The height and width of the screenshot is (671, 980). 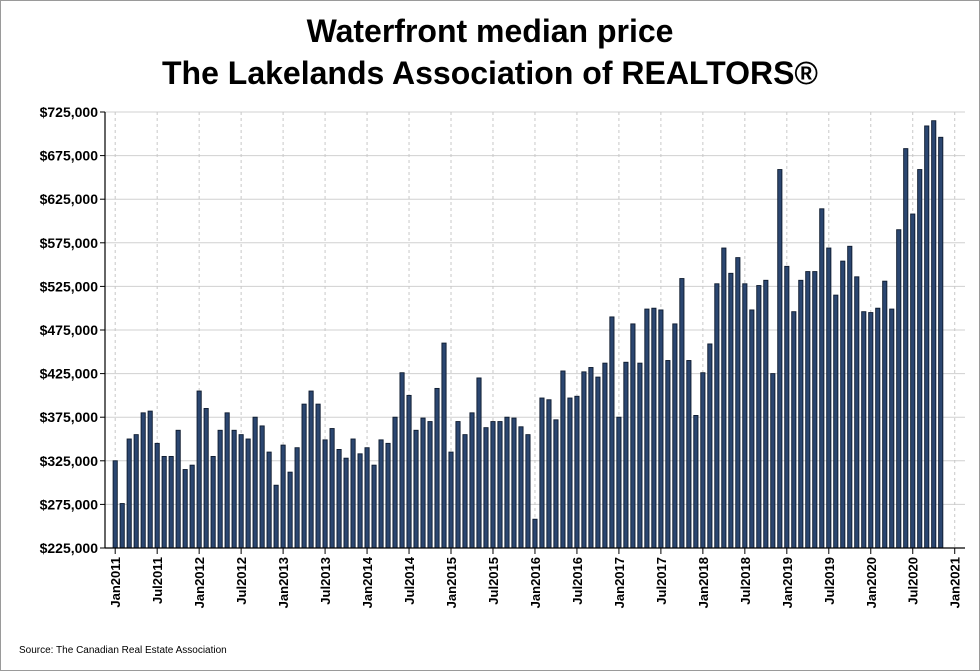 I want to click on y-tick-label: $625,000, so click(x=69, y=199).